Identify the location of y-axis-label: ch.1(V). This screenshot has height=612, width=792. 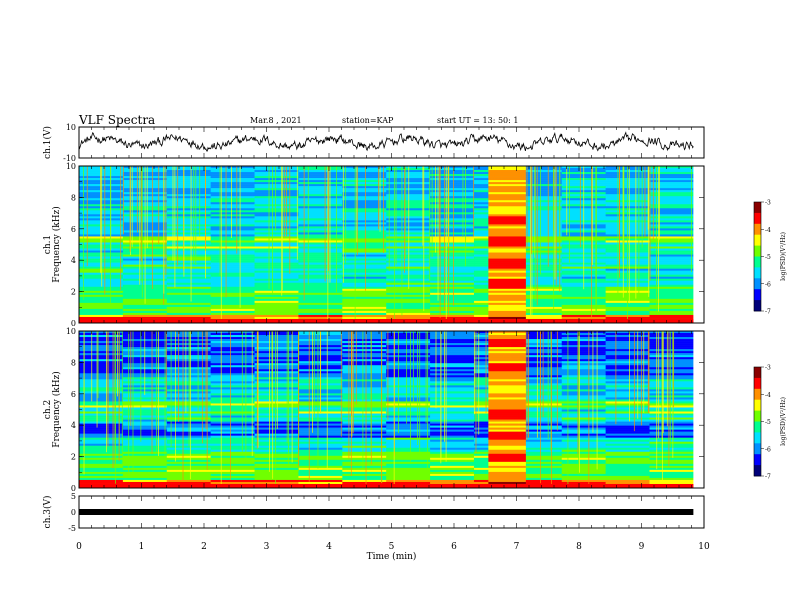
(47, 142).